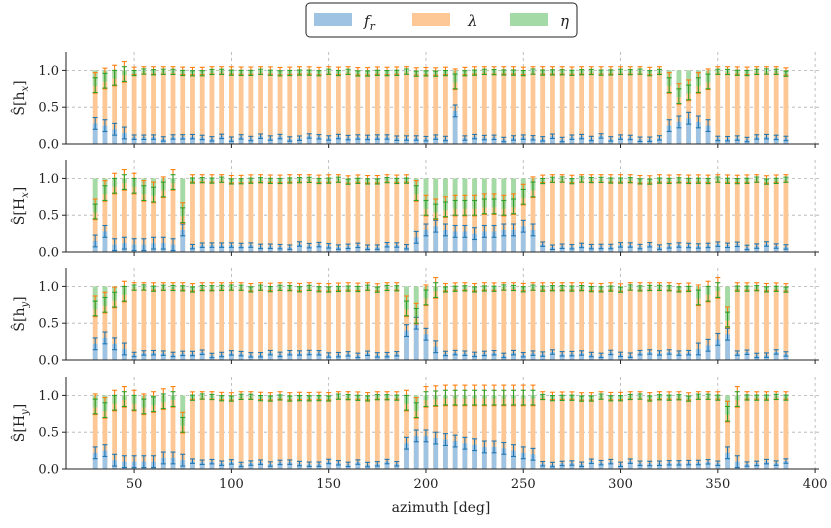 The width and height of the screenshot is (831, 528). I want to click on legend-swatch-eta, so click(529, 19).